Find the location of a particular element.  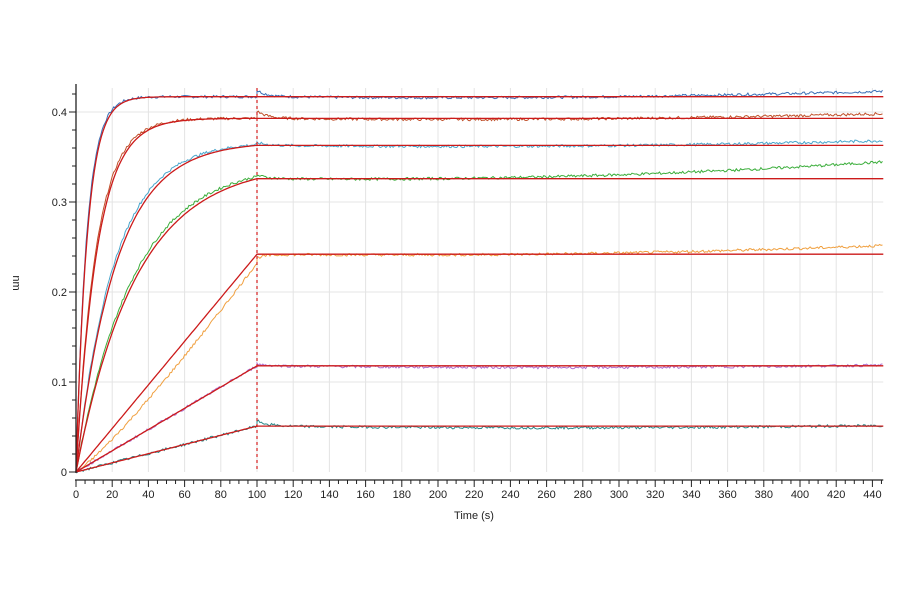

x-tick-label: 20 is located at coordinates (112, 495).